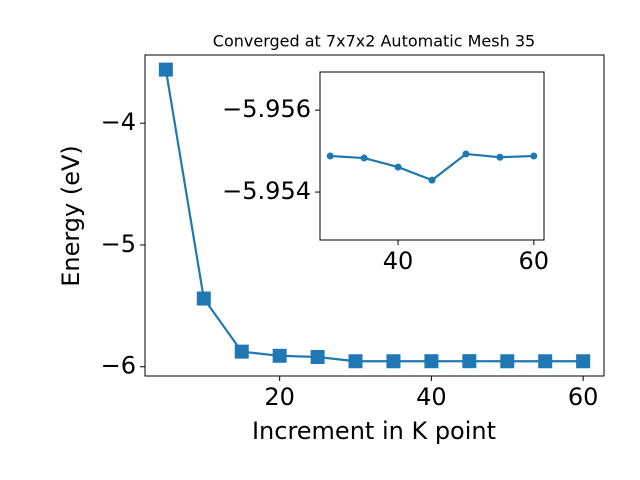  Describe the element at coordinates (432, 156) in the screenshot. I see `plot-frame` at that location.